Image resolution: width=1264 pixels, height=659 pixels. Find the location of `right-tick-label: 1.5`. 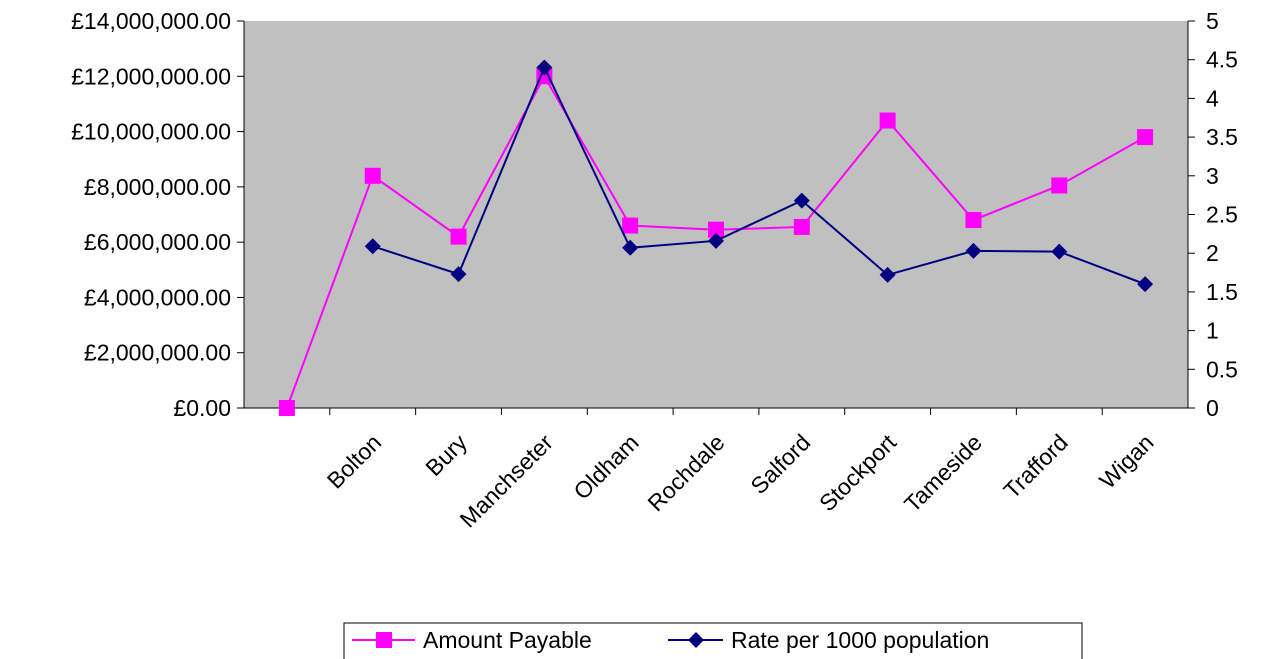

right-tick-label: 1.5 is located at coordinates (1222, 292).